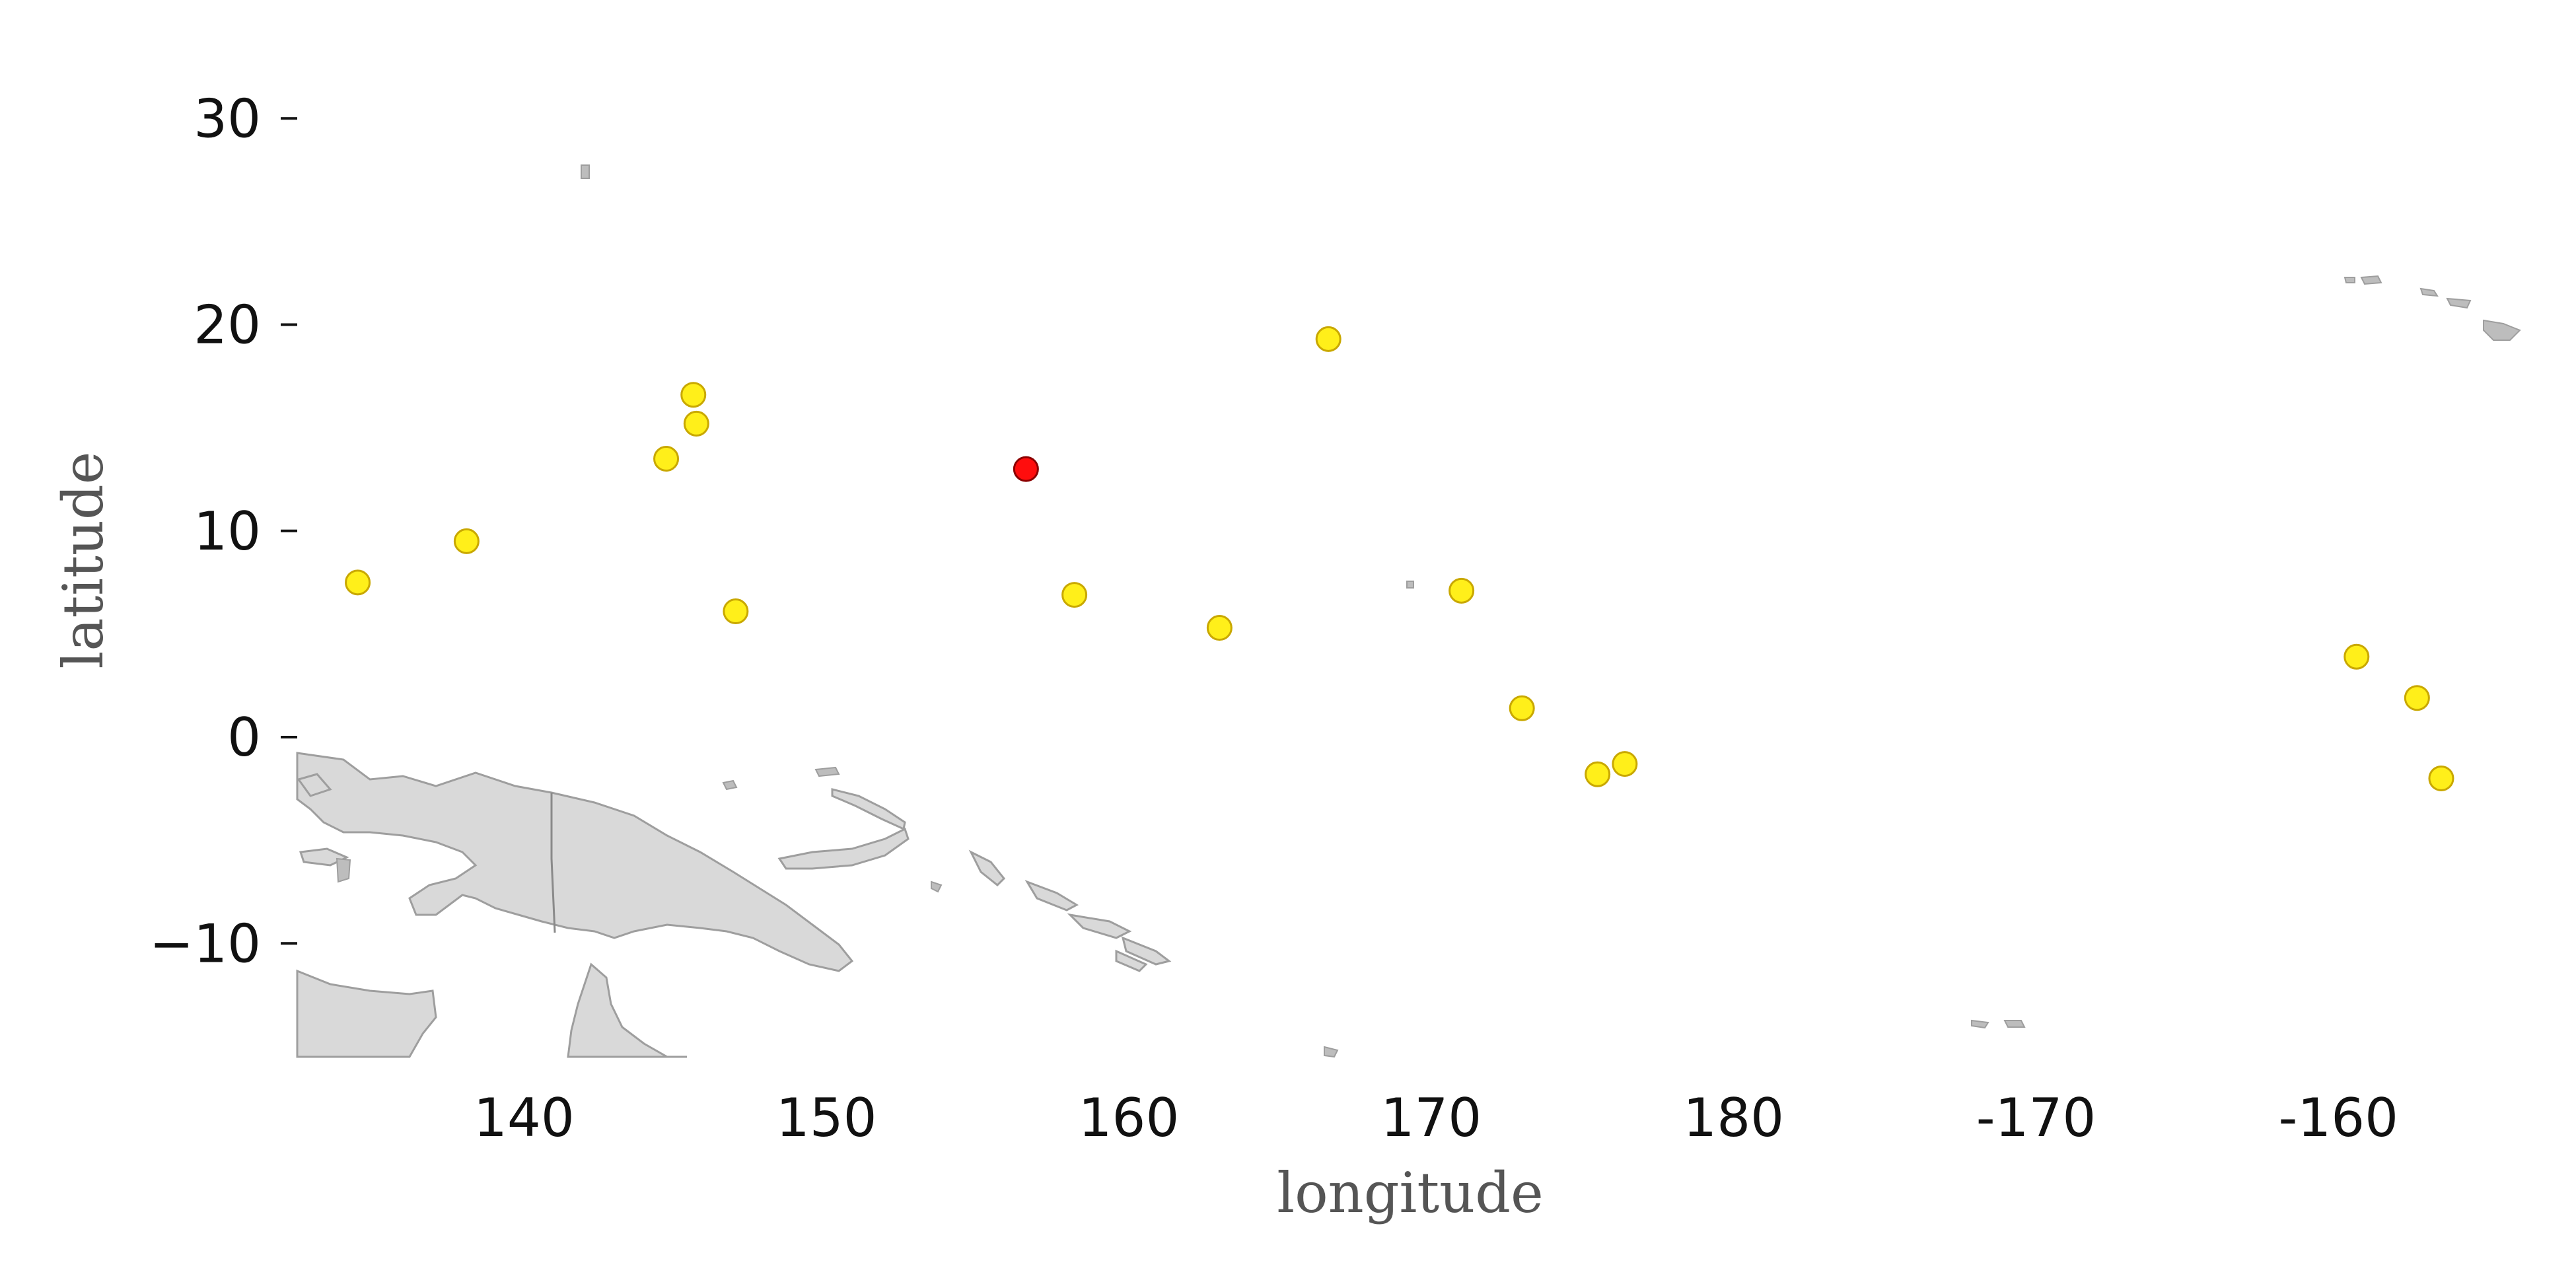 The image size is (2576, 1288). I want to click on x-tick-label: -170, so click(2036, 1118).